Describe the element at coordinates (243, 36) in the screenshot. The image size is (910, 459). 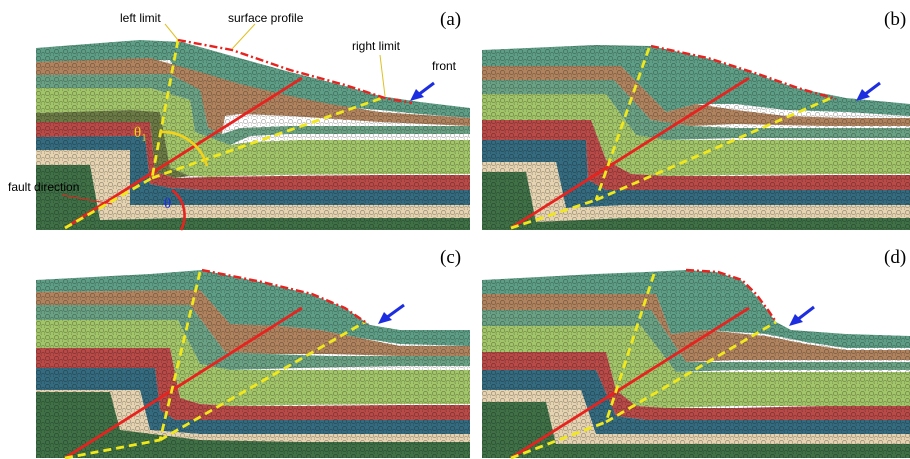
I see `surface-profile-pointer` at that location.